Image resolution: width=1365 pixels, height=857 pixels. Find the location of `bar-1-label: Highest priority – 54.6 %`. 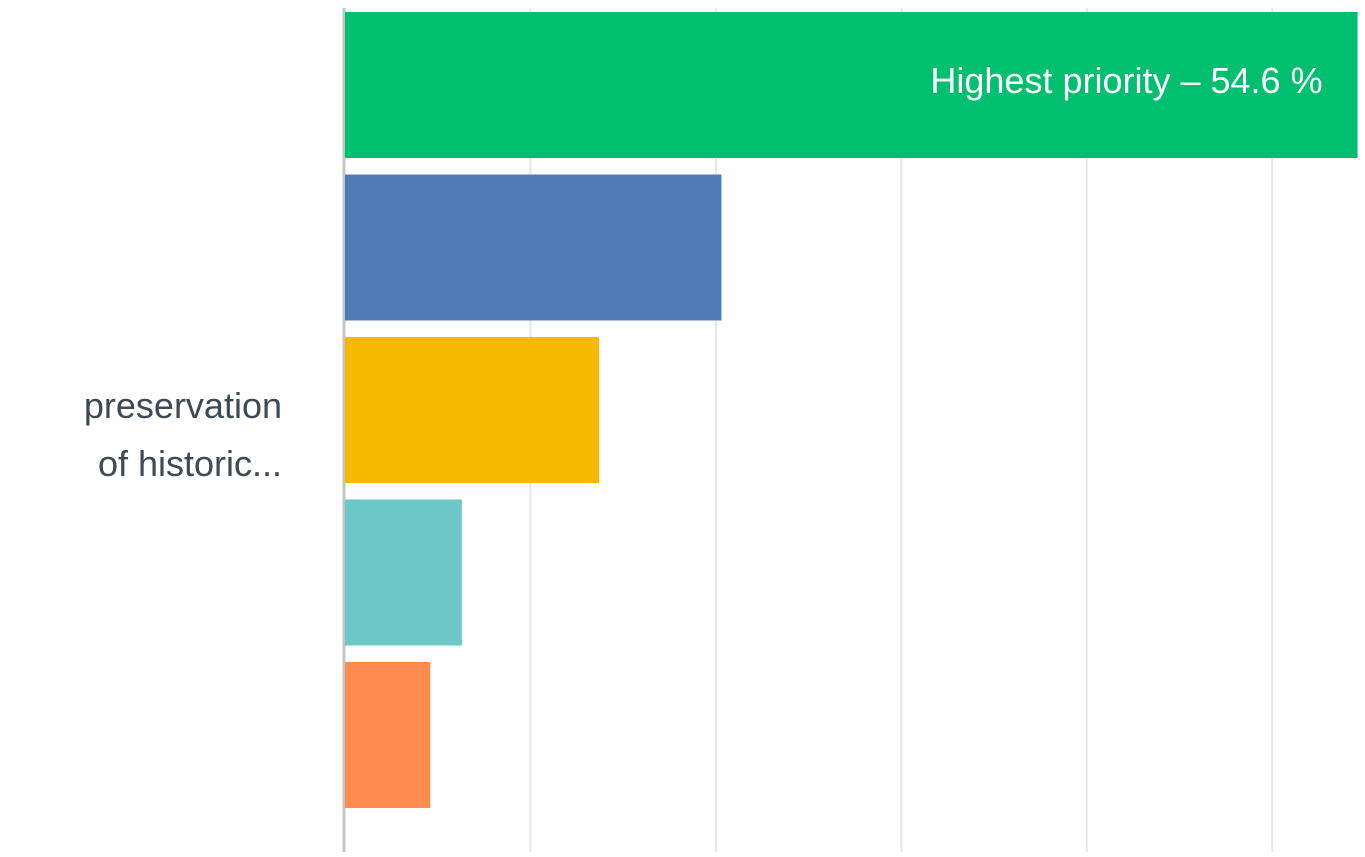

bar-1-label: Highest priority – 54.6 % is located at coordinates (1126, 80).